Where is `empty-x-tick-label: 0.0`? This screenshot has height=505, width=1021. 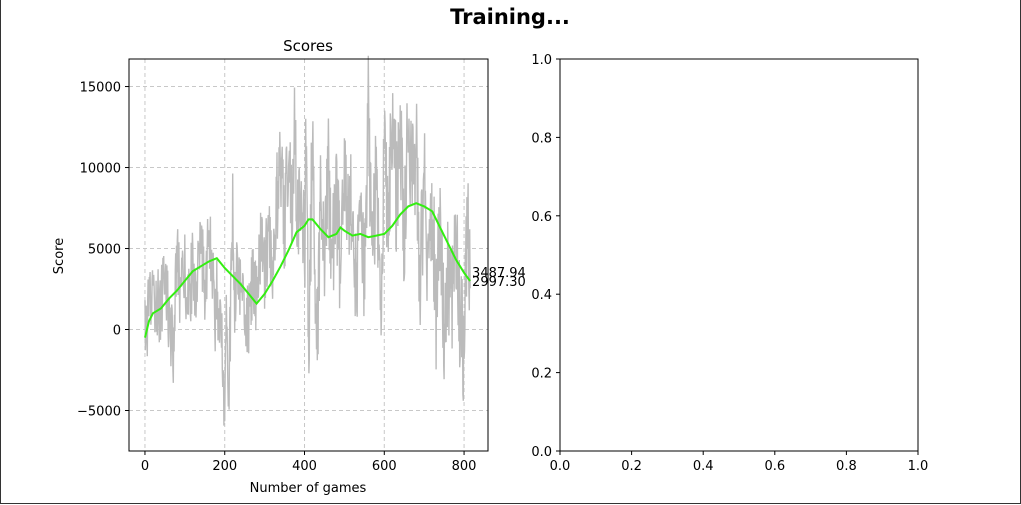 empty-x-tick-label: 0.0 is located at coordinates (560, 466).